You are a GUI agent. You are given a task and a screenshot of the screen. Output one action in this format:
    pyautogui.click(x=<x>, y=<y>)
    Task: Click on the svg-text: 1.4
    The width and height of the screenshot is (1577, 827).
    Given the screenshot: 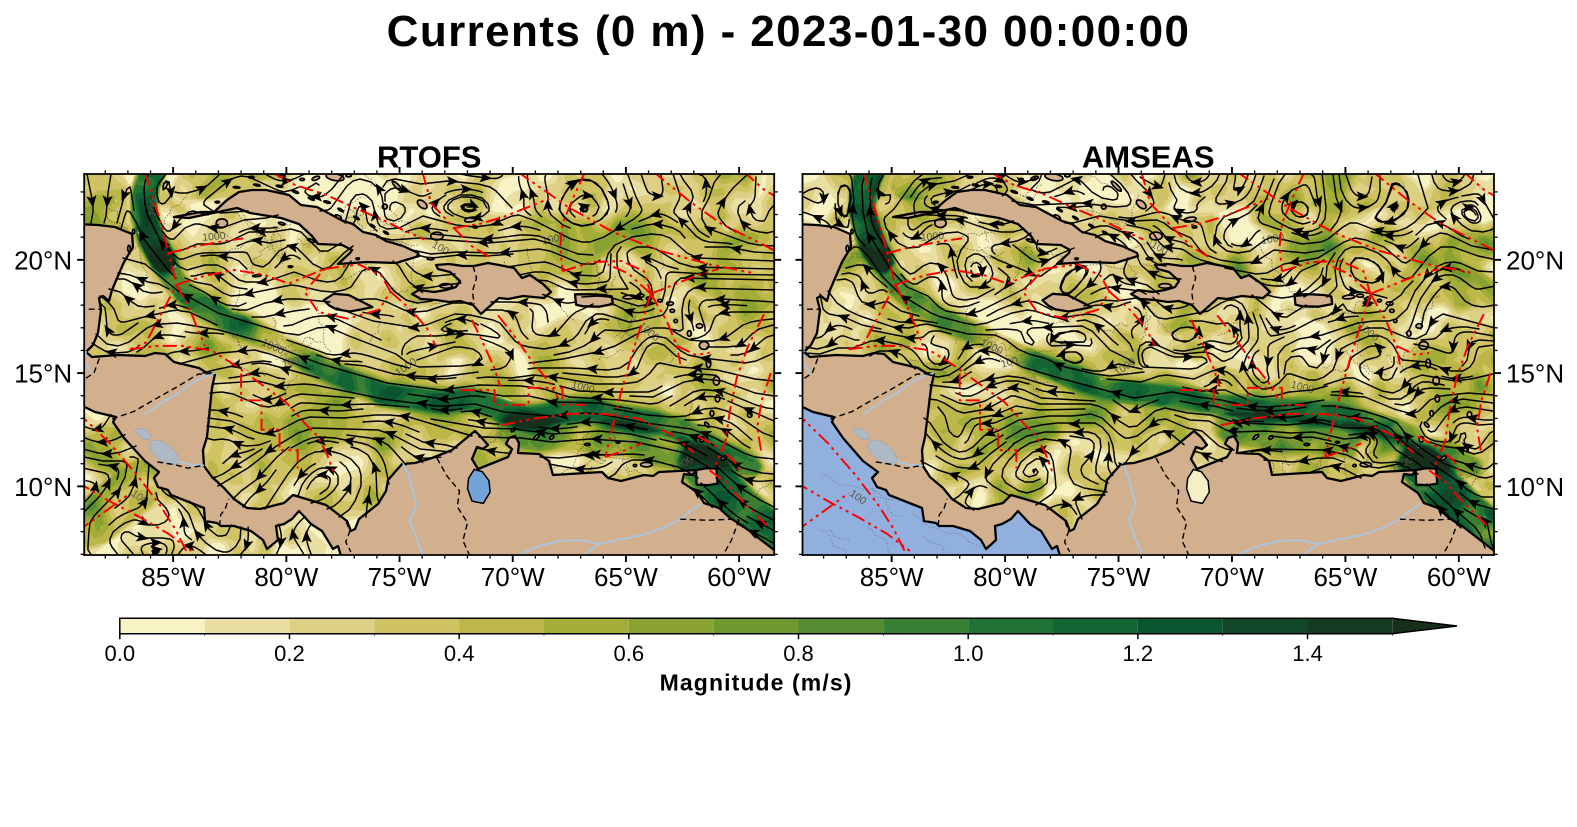 What is the action you would take?
    pyautogui.click(x=1307, y=653)
    